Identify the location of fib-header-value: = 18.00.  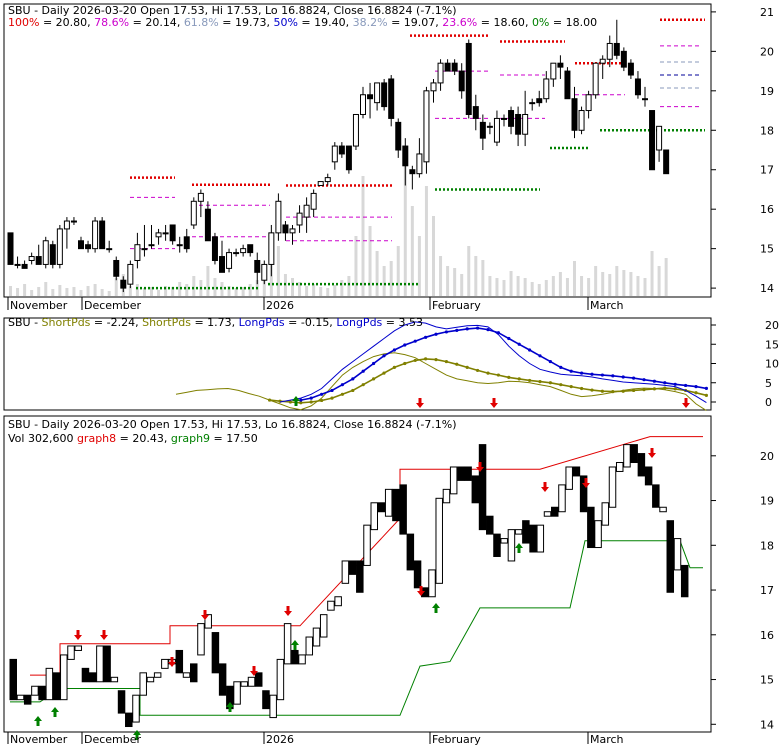
(573, 22).